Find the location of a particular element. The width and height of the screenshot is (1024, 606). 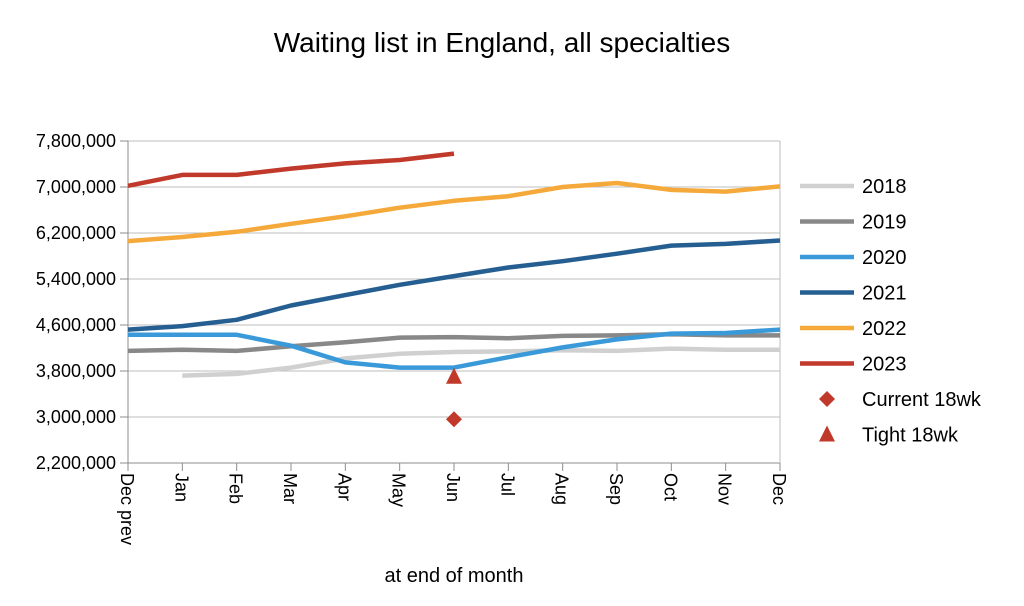

x-axis-label: at end of month is located at coordinates (454, 576).